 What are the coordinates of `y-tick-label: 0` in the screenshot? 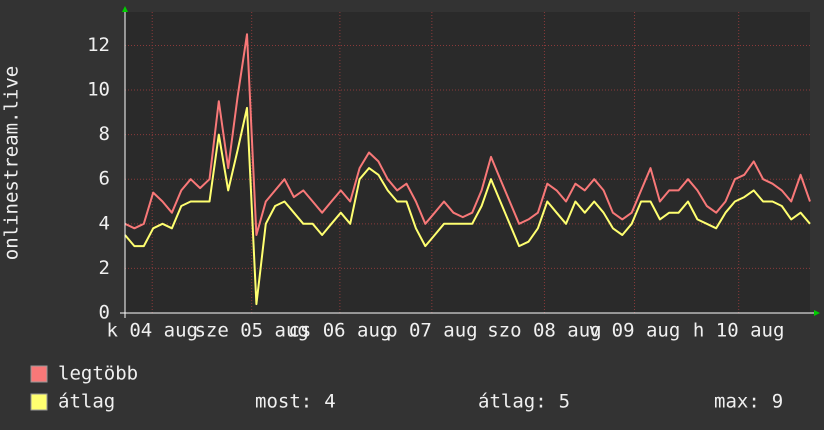 It's located at (104, 313).